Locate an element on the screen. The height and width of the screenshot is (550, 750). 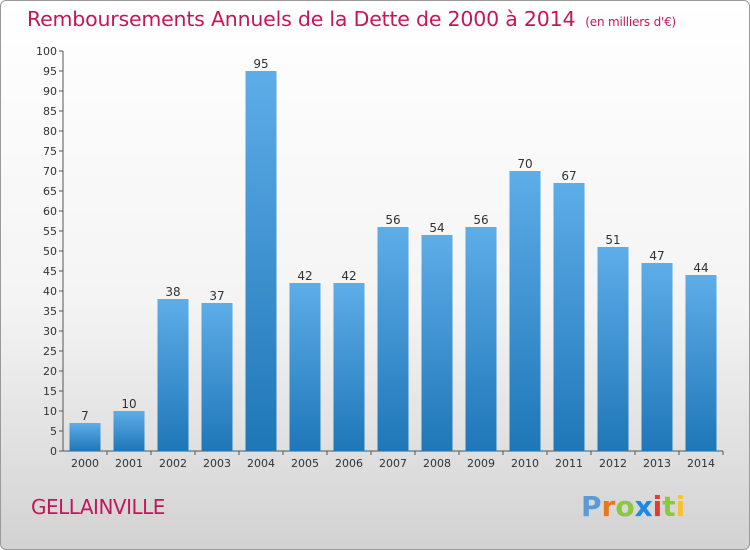
bar-value-label: 44 is located at coordinates (700, 268).